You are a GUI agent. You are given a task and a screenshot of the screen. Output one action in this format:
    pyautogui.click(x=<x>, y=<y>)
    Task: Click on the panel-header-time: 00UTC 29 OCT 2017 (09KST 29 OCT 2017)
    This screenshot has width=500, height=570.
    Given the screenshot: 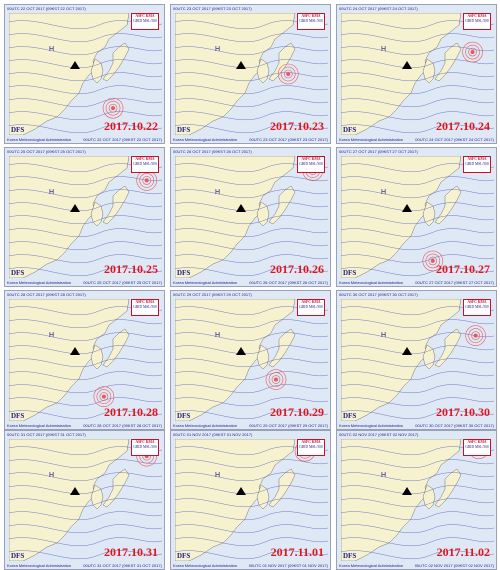 What is the action you would take?
    pyautogui.click(x=212, y=294)
    